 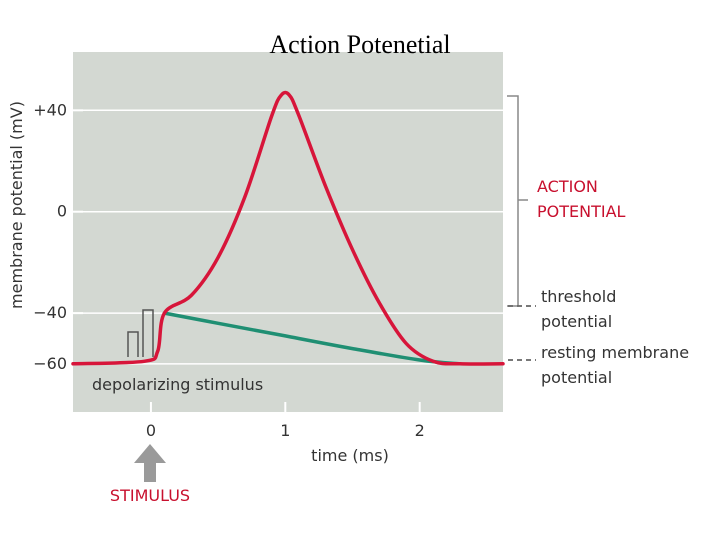 I want to click on y-tick-label-0: +40, so click(x=50, y=109).